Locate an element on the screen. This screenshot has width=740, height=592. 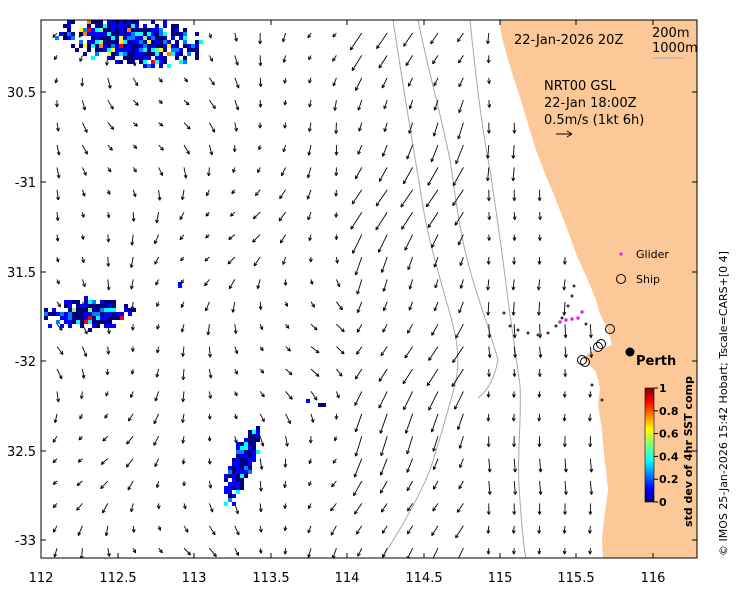
x-tick-label: 114.5 is located at coordinates (423, 578).